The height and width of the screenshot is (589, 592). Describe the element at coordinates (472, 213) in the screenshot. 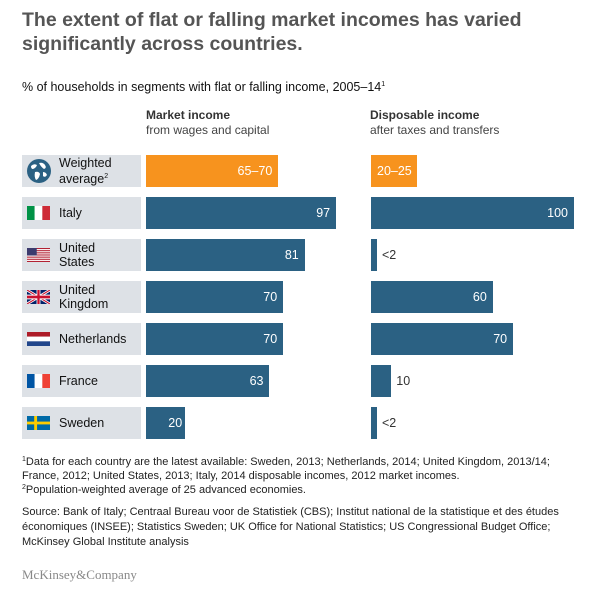

I see `disposable-income-bar: 100` at that location.